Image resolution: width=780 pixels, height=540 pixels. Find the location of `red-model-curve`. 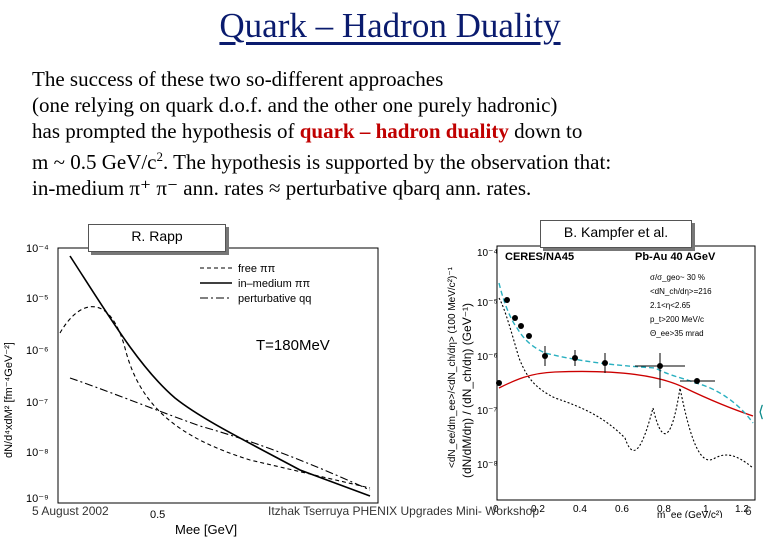

red-model-curve is located at coordinates (626, 393).